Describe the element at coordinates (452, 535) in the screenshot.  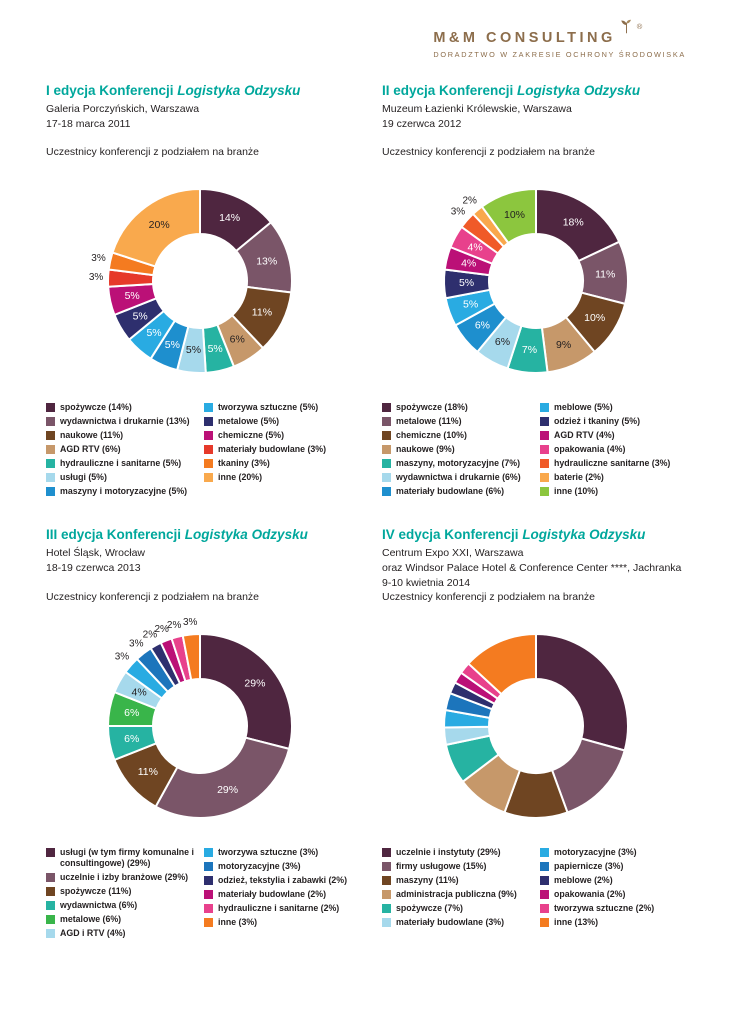
I see `section-title-text: IV edycja Konferencji` at that location.